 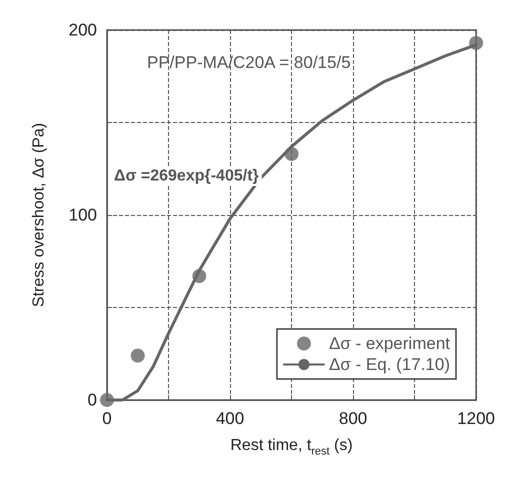 I want to click on y-tick-label: 0, so click(x=92, y=400).